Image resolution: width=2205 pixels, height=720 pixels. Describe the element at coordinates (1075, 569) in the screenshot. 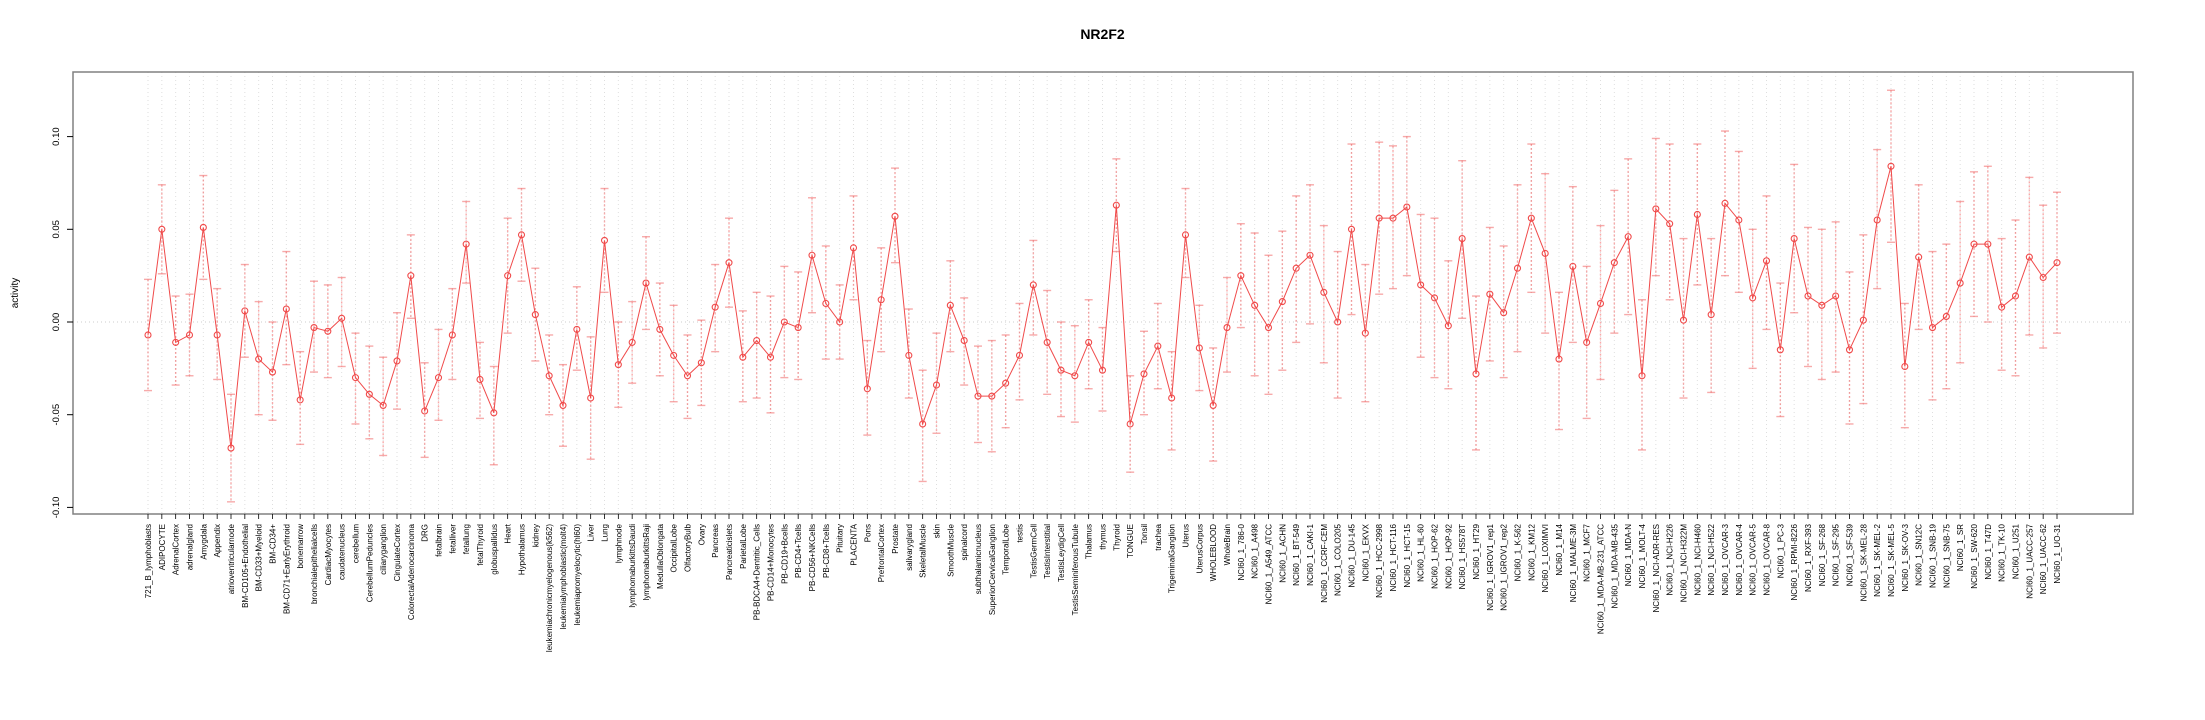

I see `x-tick-label: TestisSeminiferousTubule` at that location.